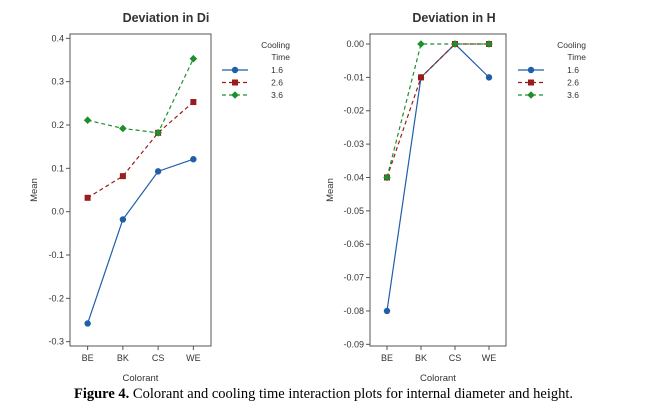  What do you see at coordinates (56, 255) in the screenshot?
I see `y-tick-label: -0.1` at bounding box center [56, 255].